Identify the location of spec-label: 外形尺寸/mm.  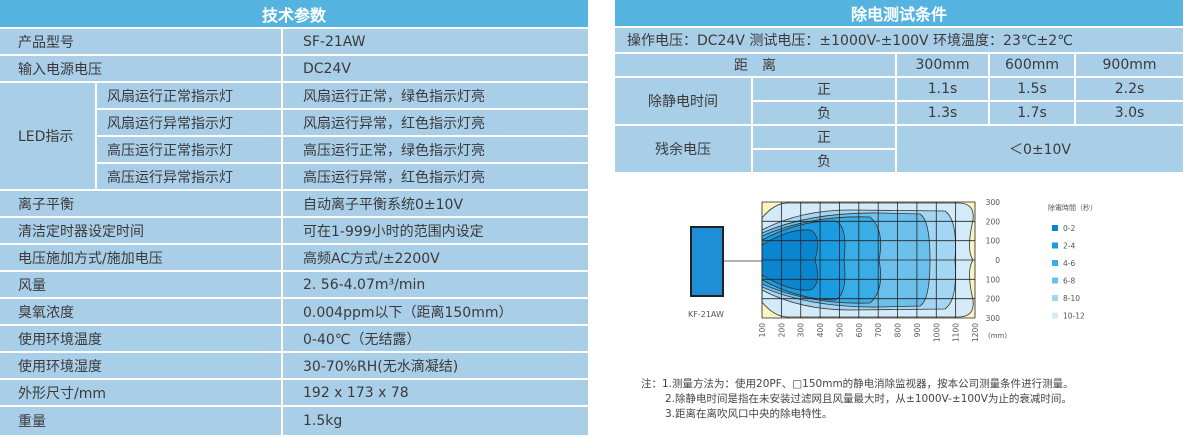
(141, 393).